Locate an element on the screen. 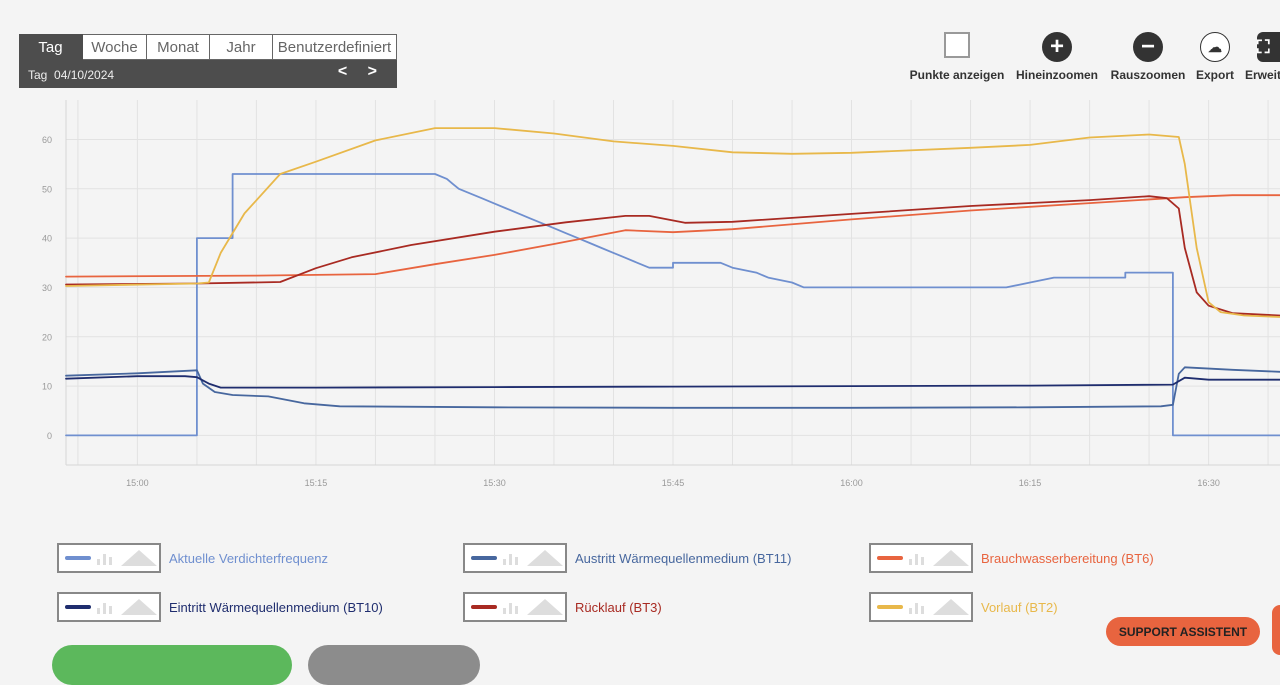 This screenshot has width=1280, height=685. legend-item-series-2: Brauchwasserbereitung (BT6) is located at coordinates (1011, 558).